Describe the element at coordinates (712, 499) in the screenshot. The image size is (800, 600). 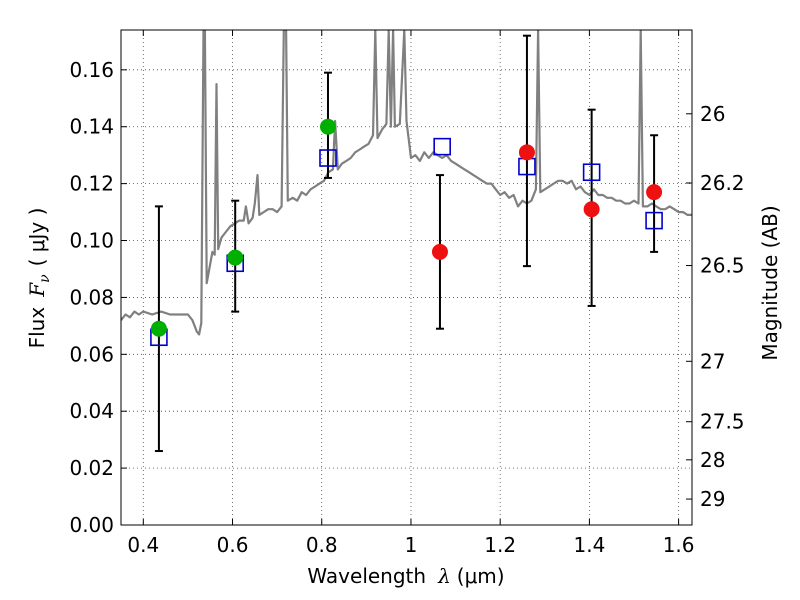
I see `y2-tick-label: 29` at that location.